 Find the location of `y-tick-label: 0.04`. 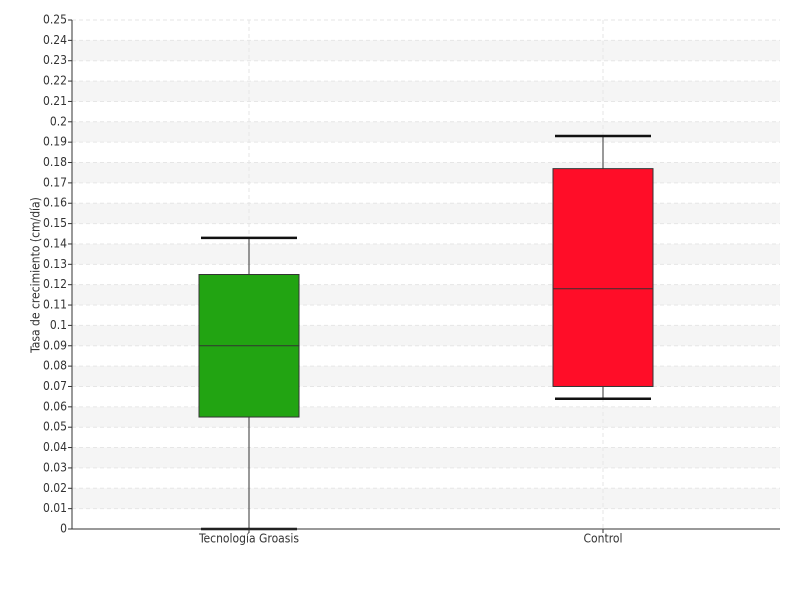

y-tick-label: 0.04 is located at coordinates (55, 447).